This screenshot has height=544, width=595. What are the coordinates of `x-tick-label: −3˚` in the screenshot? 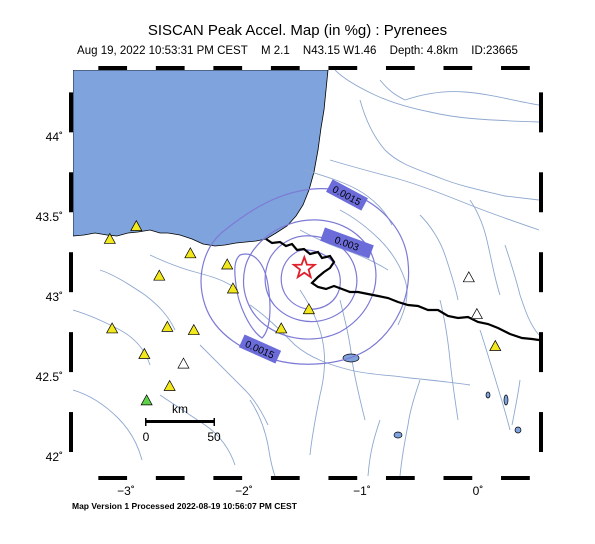 It's located at (126, 491).